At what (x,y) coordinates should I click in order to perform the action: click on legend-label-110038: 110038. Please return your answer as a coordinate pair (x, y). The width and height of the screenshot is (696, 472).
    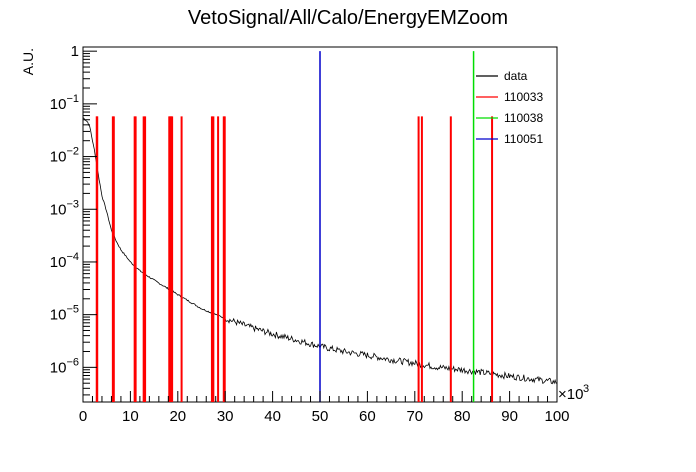
    Looking at the image, I should click on (523, 118).